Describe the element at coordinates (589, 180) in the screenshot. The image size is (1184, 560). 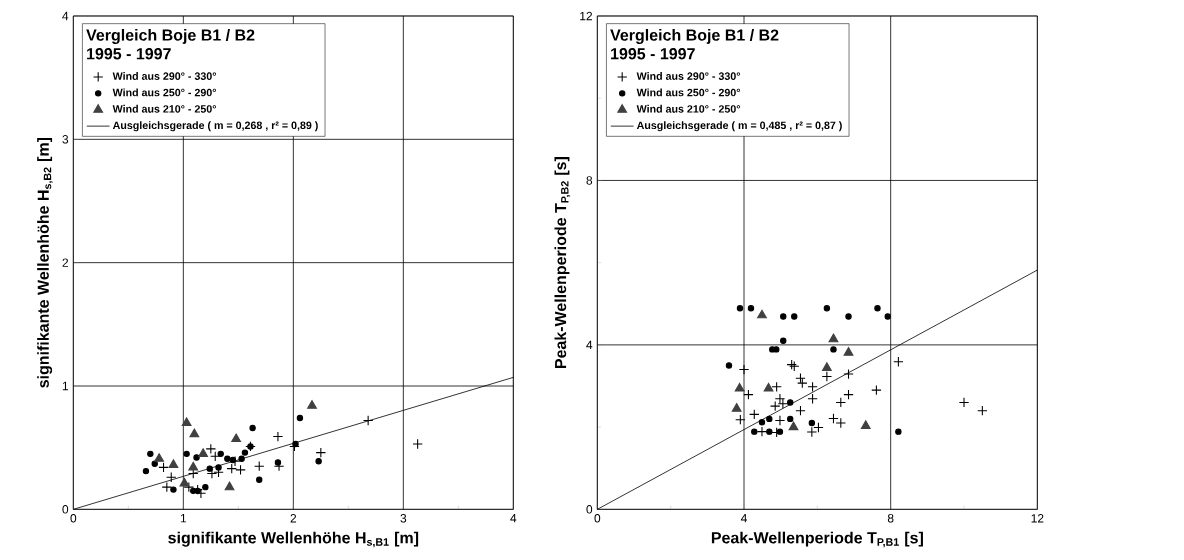
I see `y-tick-label: 8` at that location.